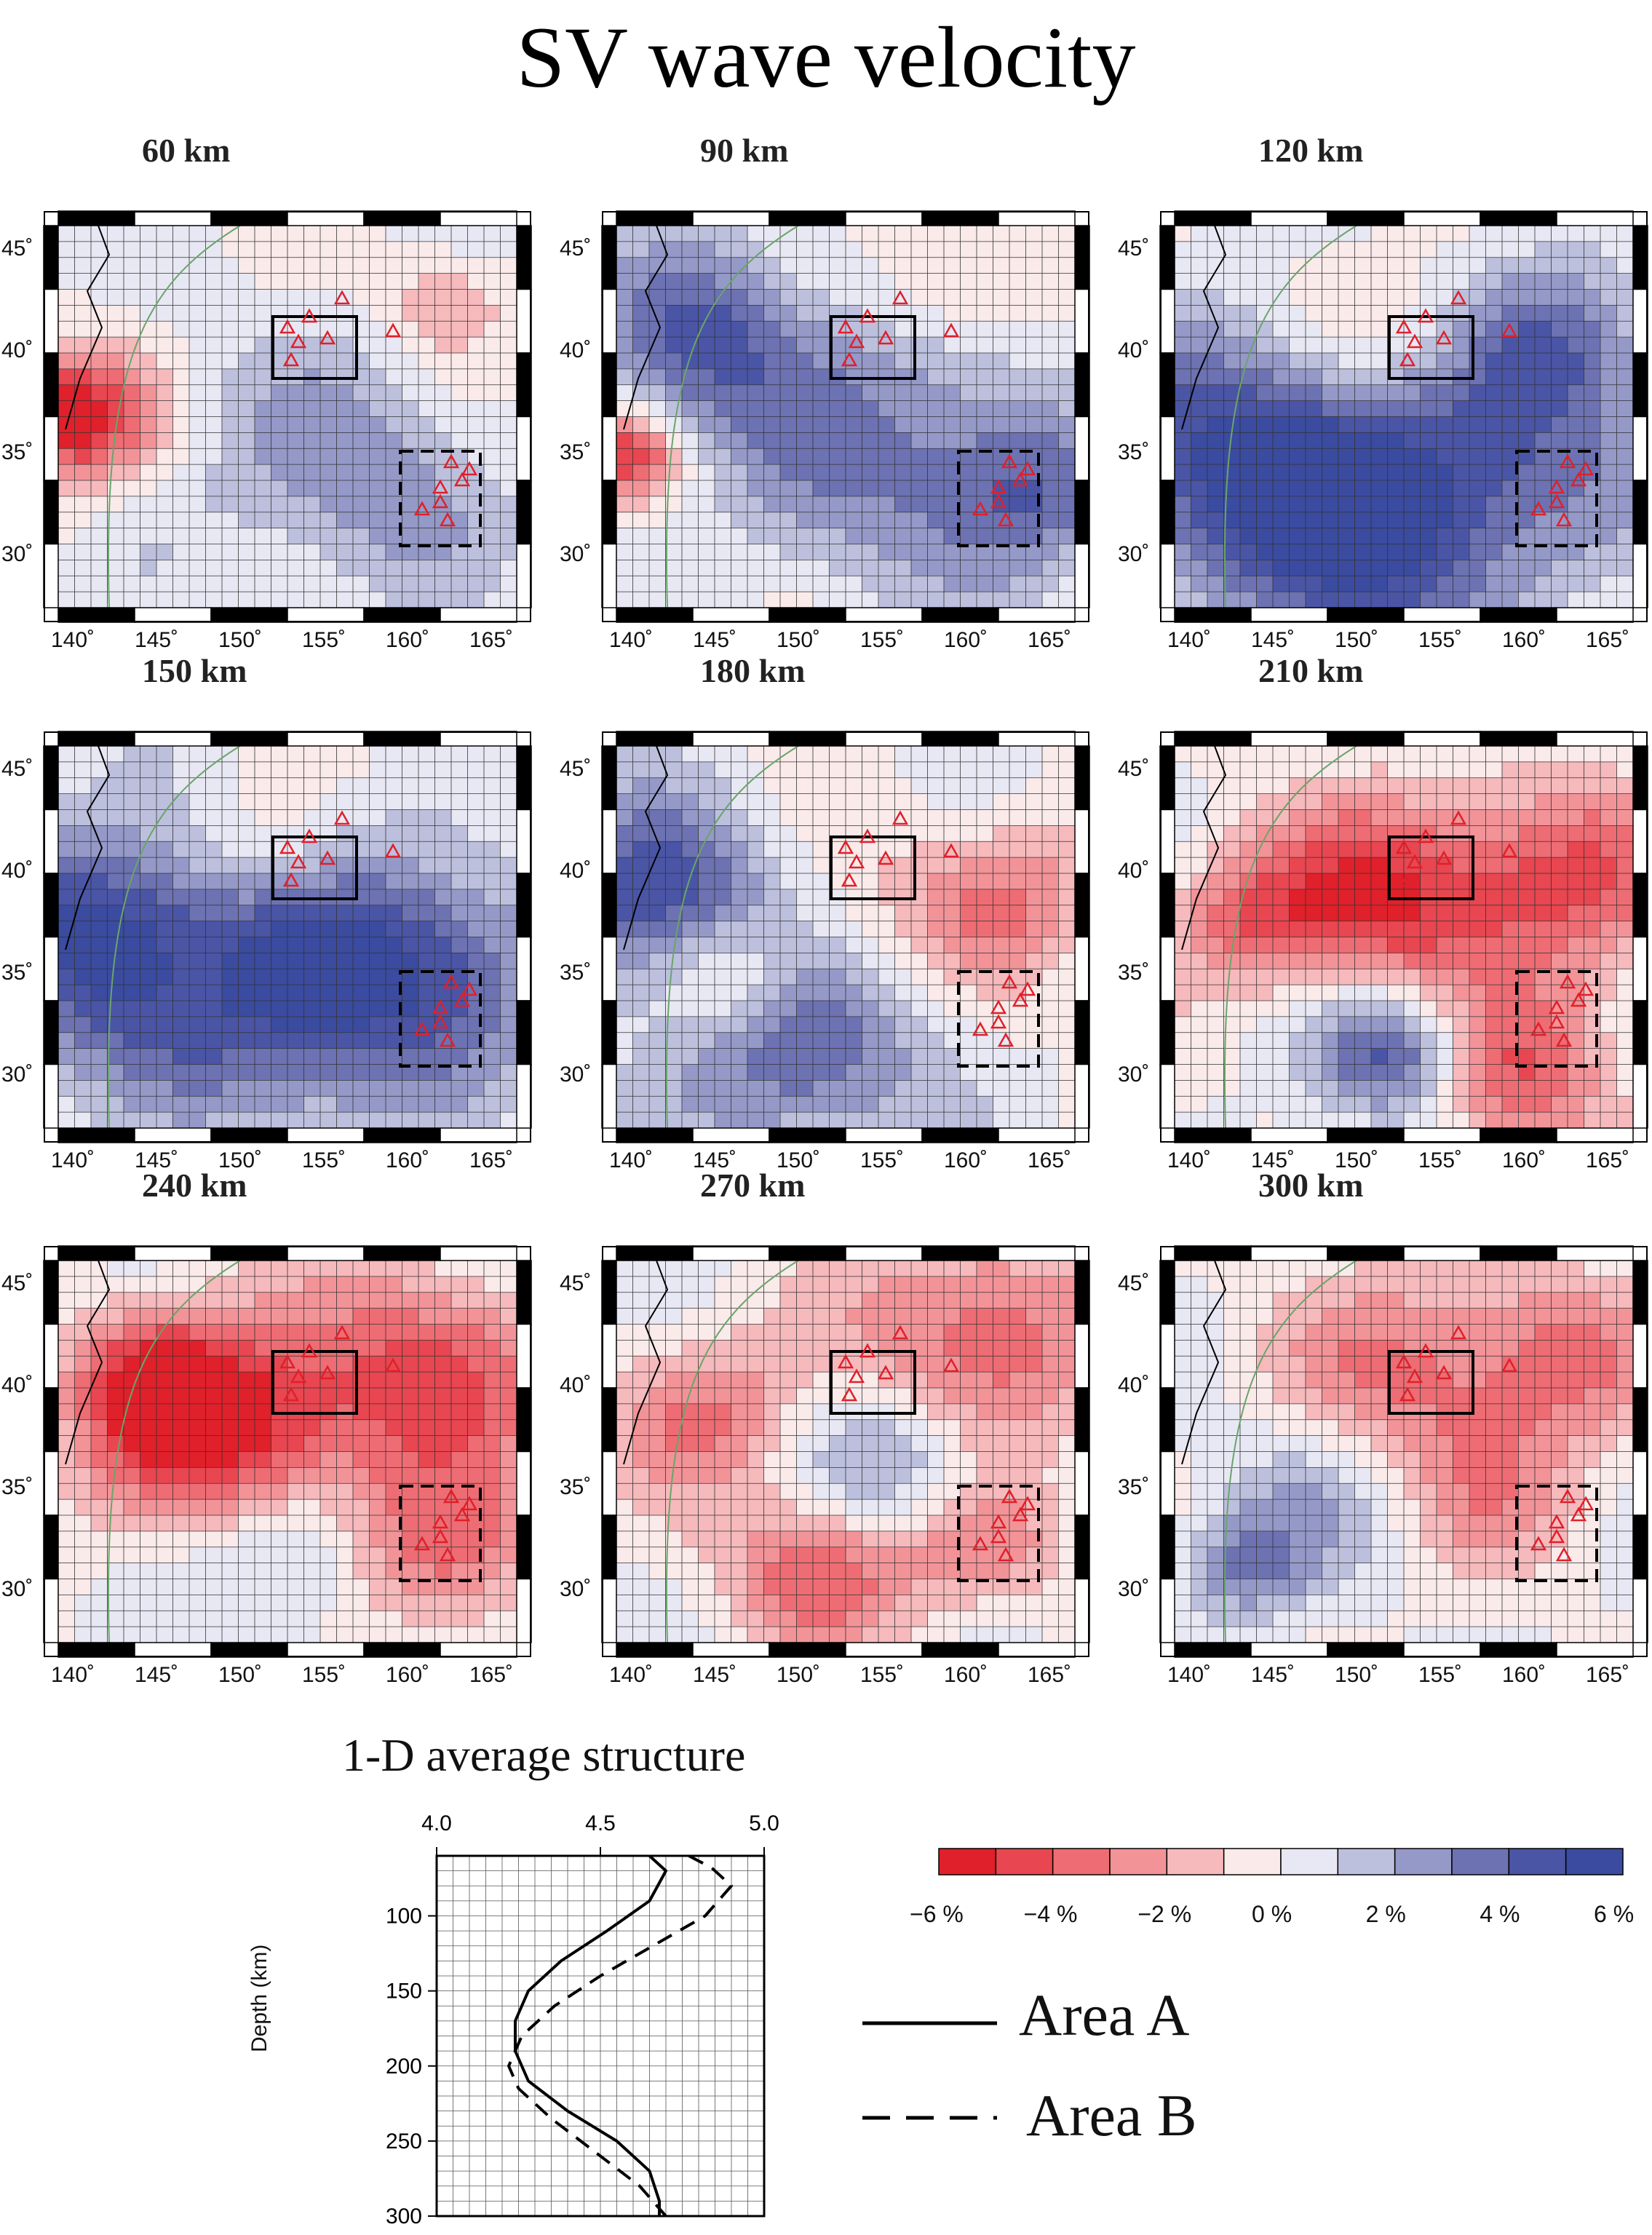  Describe the element at coordinates (732, 937) in the screenshot. I see `trench-line` at that location.